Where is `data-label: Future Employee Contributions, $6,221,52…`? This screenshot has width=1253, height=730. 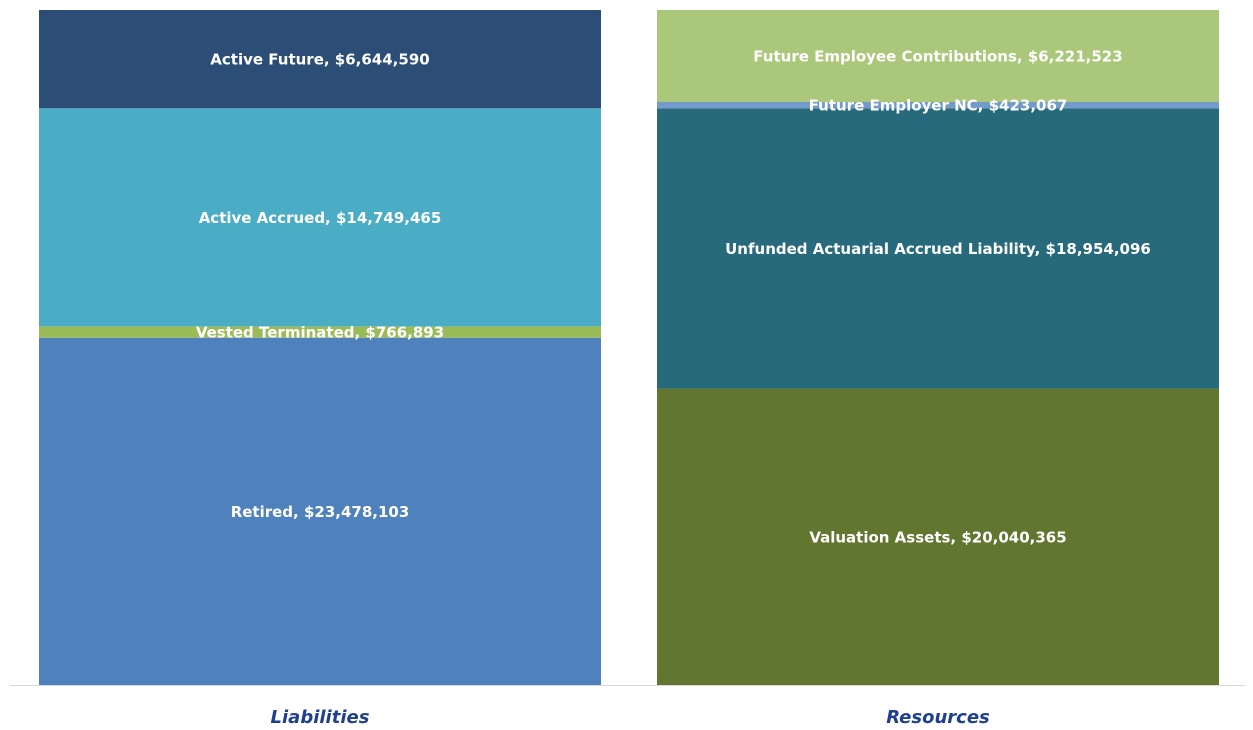 data-label: Future Employee Contributions, $6,221,52… is located at coordinates (937, 57).